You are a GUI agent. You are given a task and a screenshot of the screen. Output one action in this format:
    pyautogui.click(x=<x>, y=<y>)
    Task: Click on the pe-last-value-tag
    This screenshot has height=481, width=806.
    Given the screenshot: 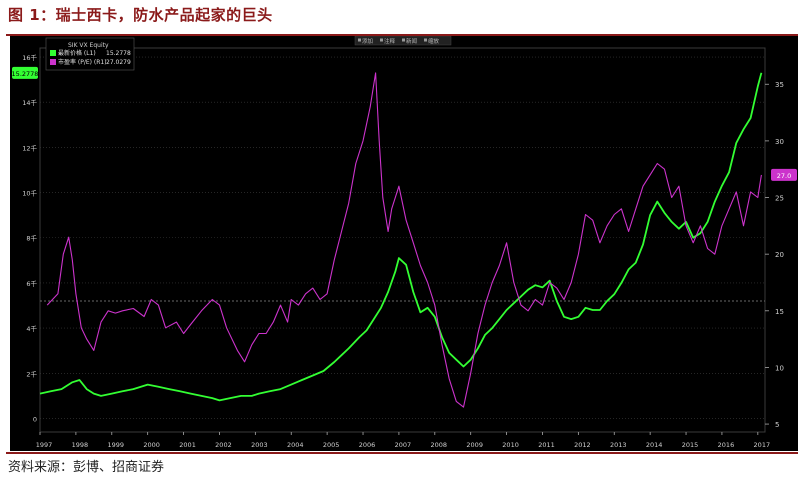 What is the action you would take?
    pyautogui.click(x=784, y=174)
    